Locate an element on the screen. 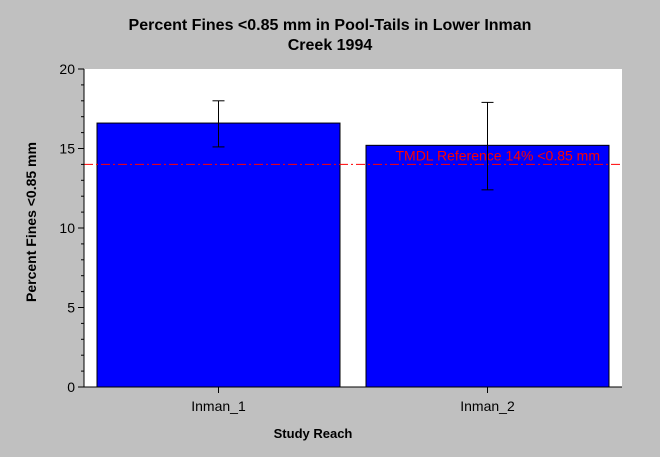 The height and width of the screenshot is (457, 660). chart-title-line-2: Creek 1994 is located at coordinates (330, 45).